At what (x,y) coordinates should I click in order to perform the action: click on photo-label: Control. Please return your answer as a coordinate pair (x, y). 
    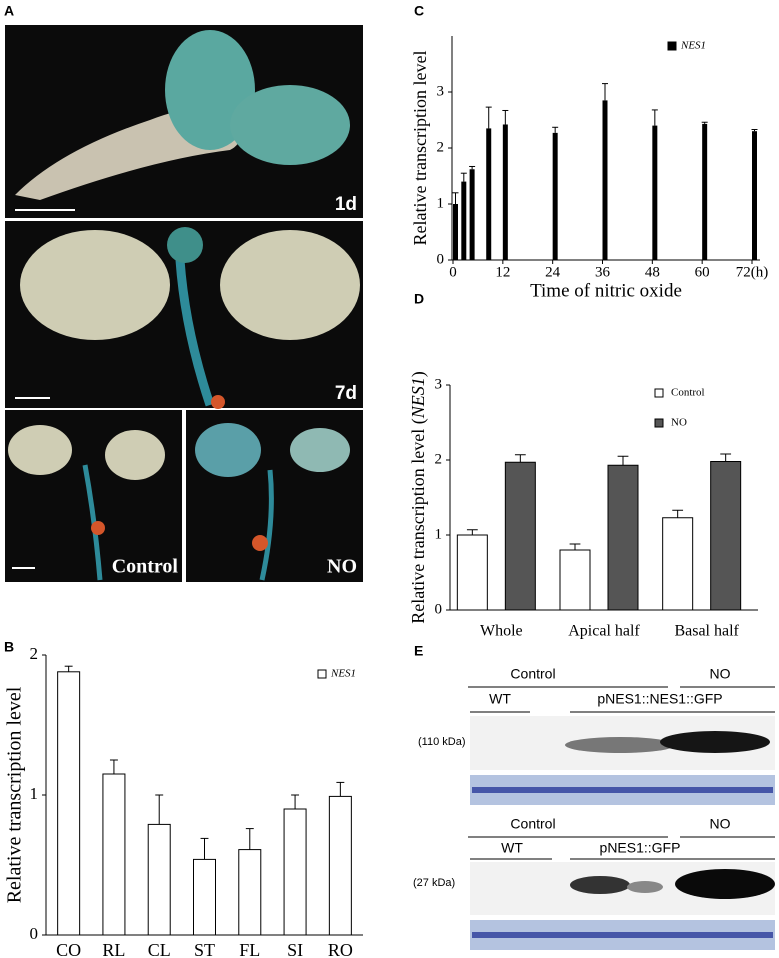
    Looking at the image, I should click on (145, 567).